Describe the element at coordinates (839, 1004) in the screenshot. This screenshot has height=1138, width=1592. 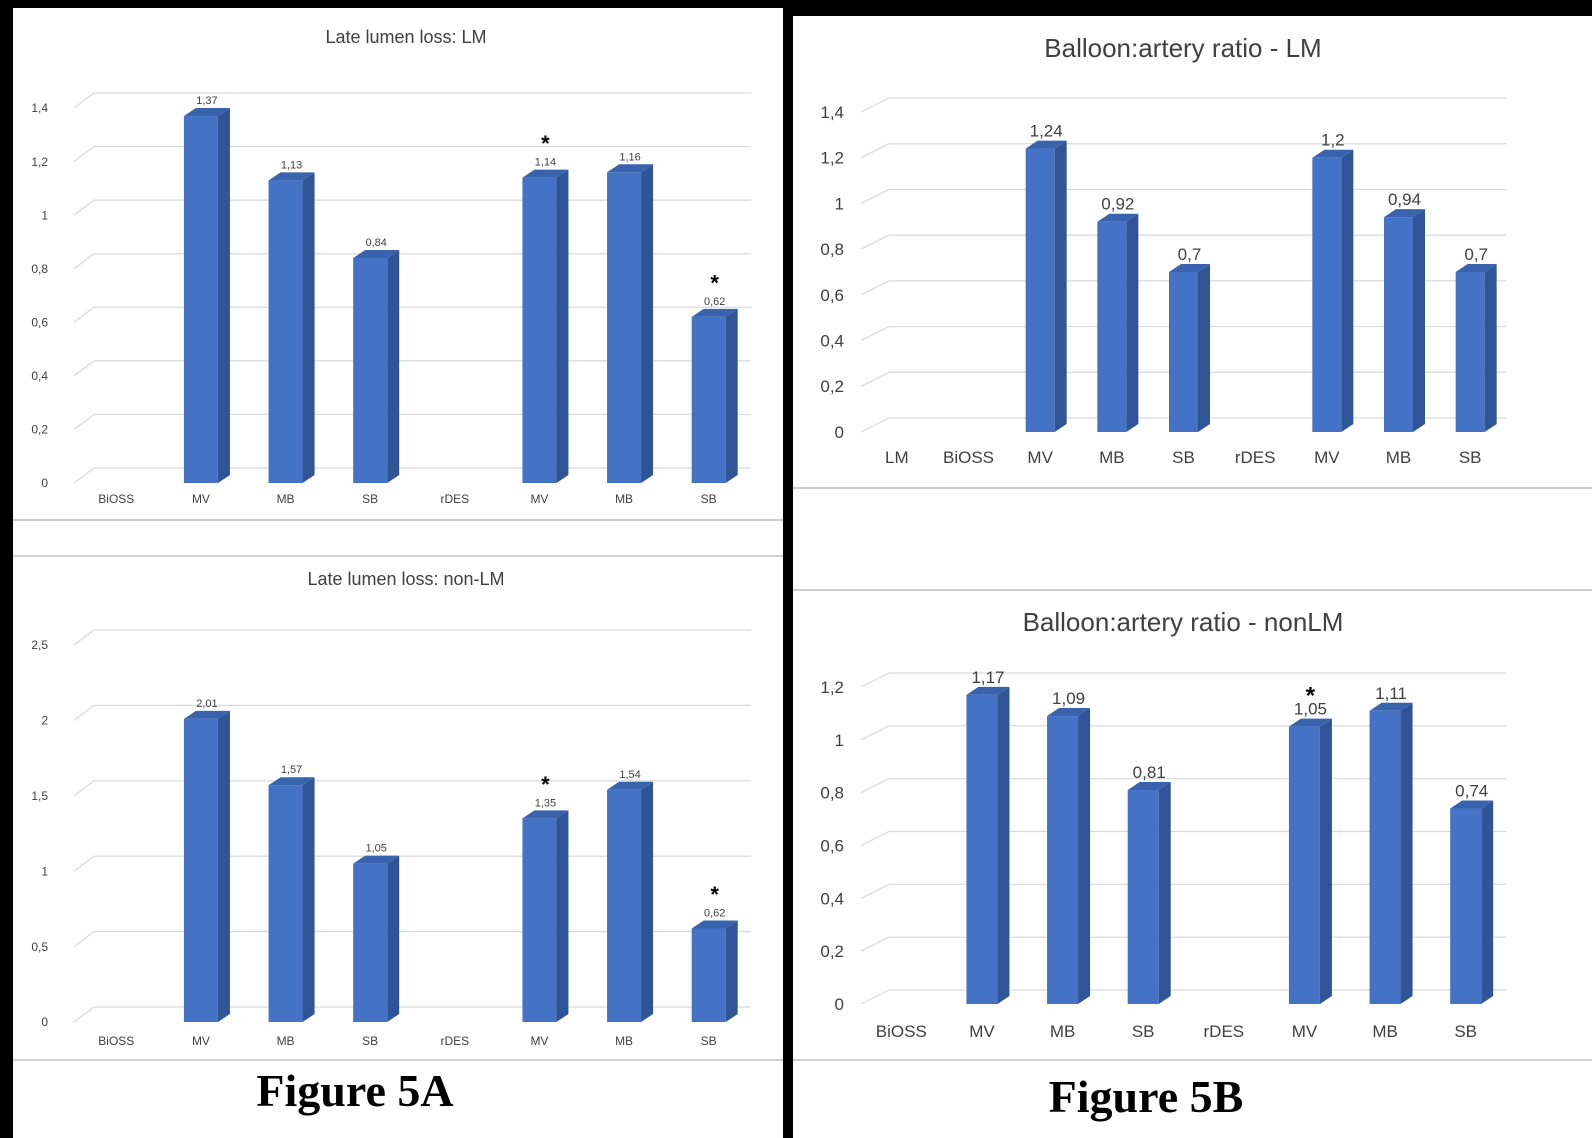
I see `y-tick-label: 0` at that location.